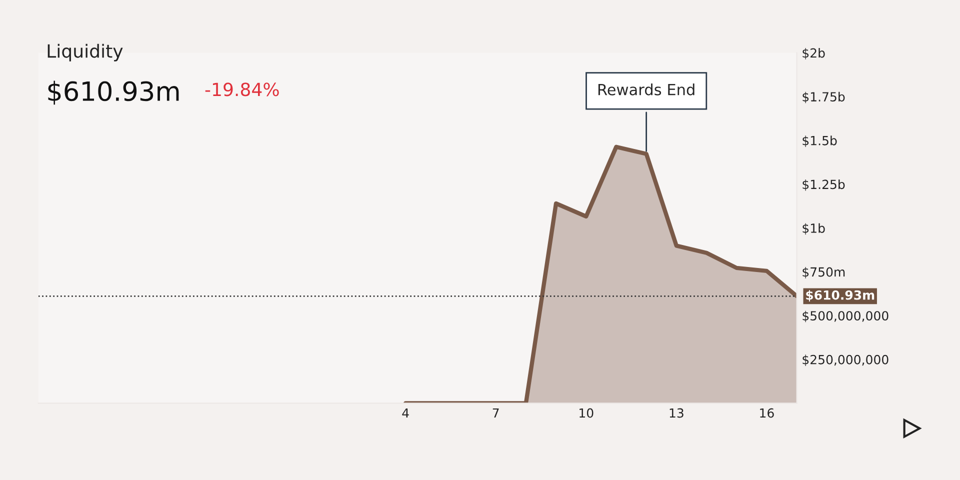 This screenshot has width=960, height=480. I want to click on y-tick-label: $1.25b, so click(823, 185).